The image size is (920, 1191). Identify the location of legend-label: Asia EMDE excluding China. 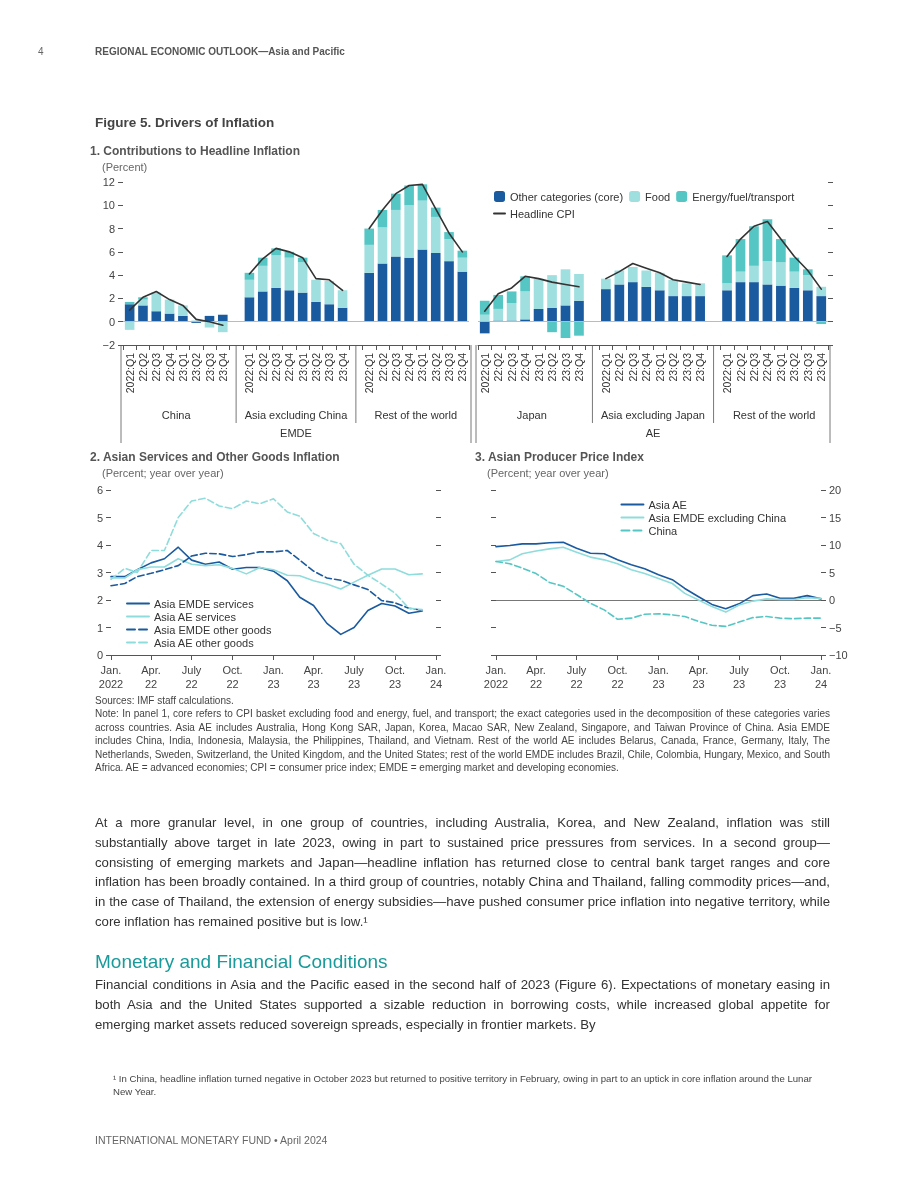
(717, 517).